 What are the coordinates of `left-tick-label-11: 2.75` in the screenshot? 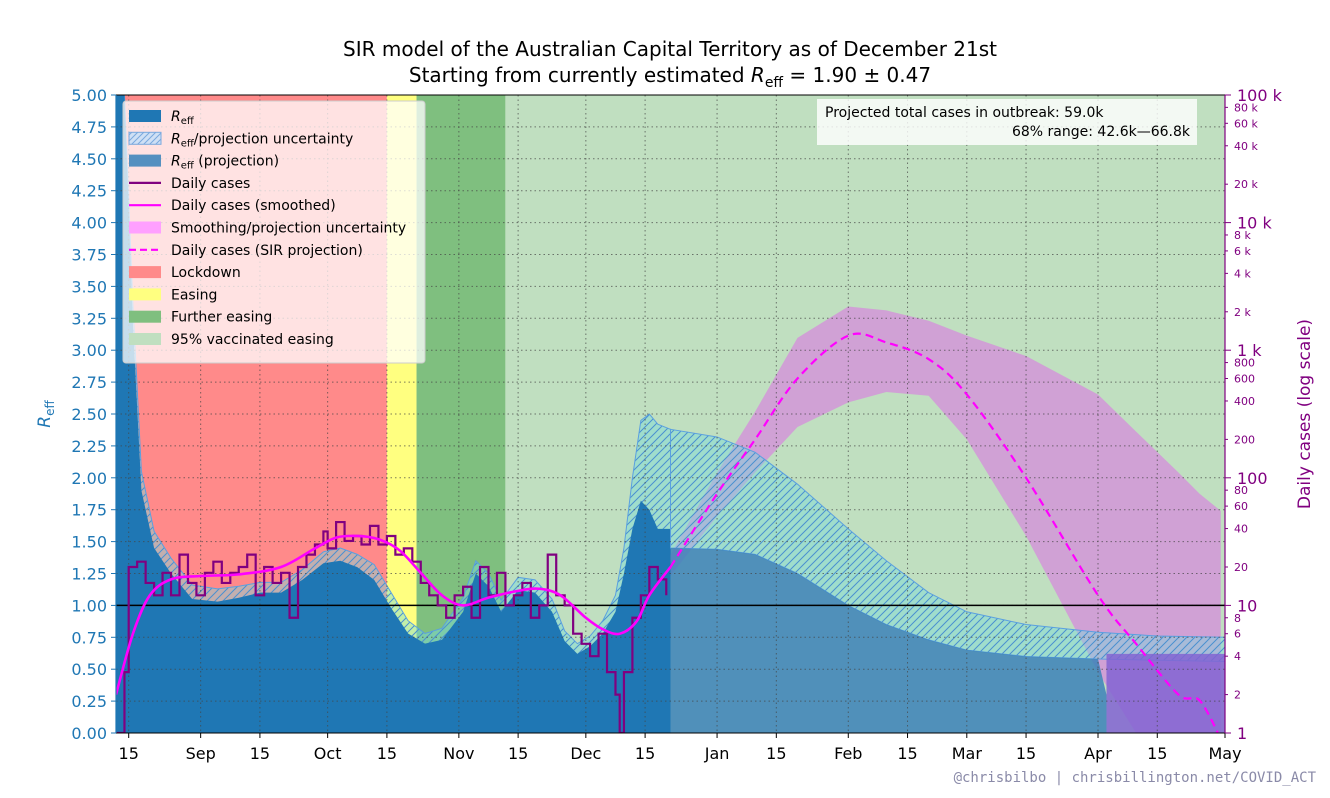 It's located at (89, 382).